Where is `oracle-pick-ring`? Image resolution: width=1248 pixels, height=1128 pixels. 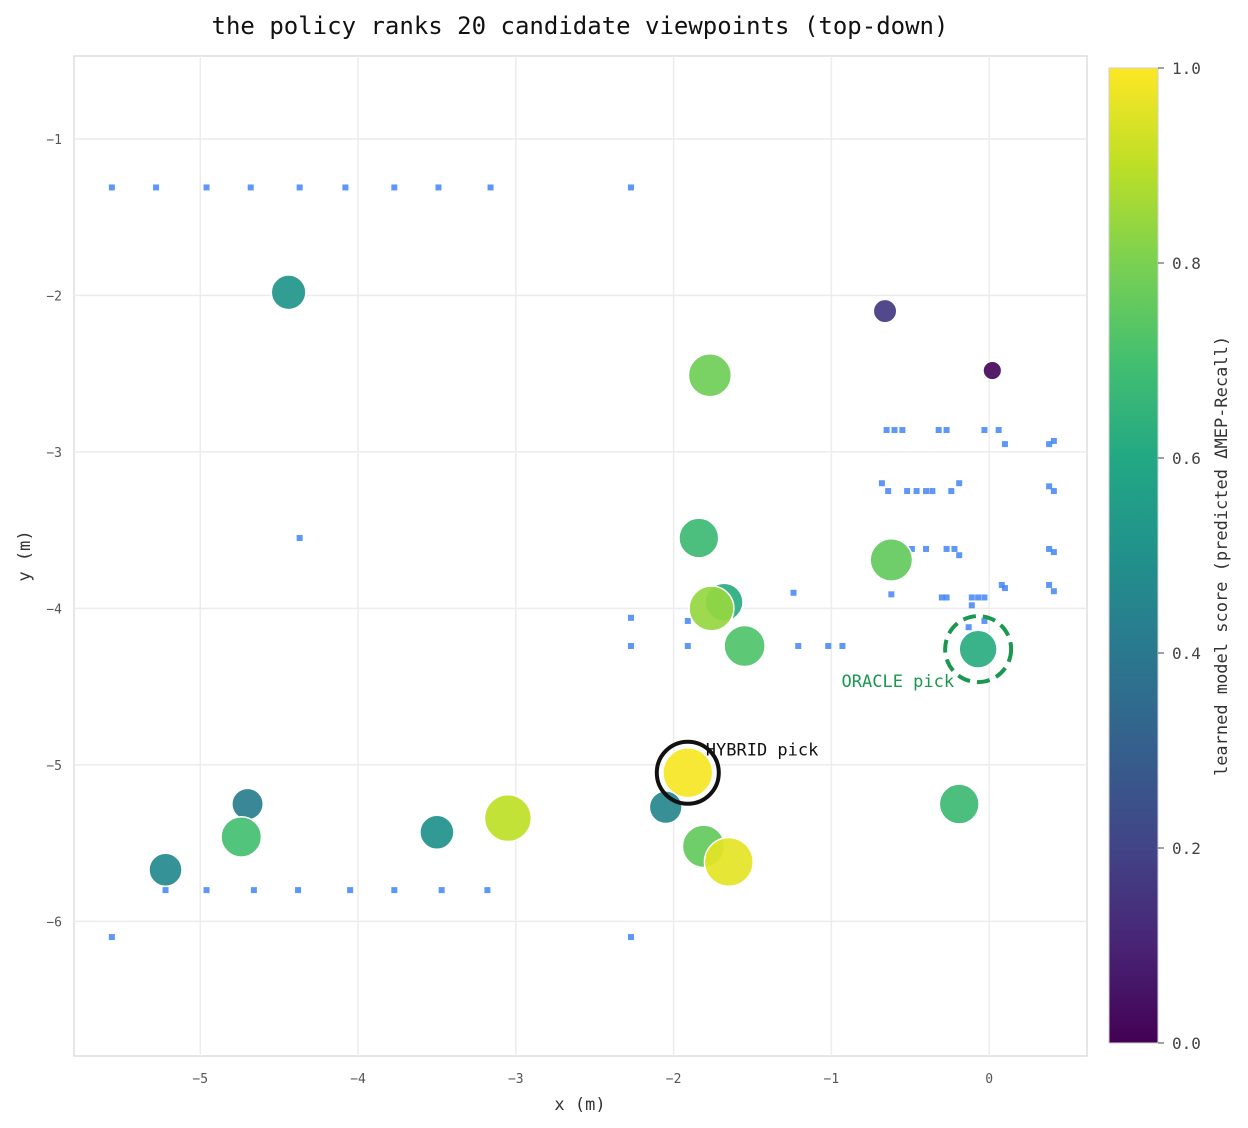 oracle-pick-ring is located at coordinates (978, 649).